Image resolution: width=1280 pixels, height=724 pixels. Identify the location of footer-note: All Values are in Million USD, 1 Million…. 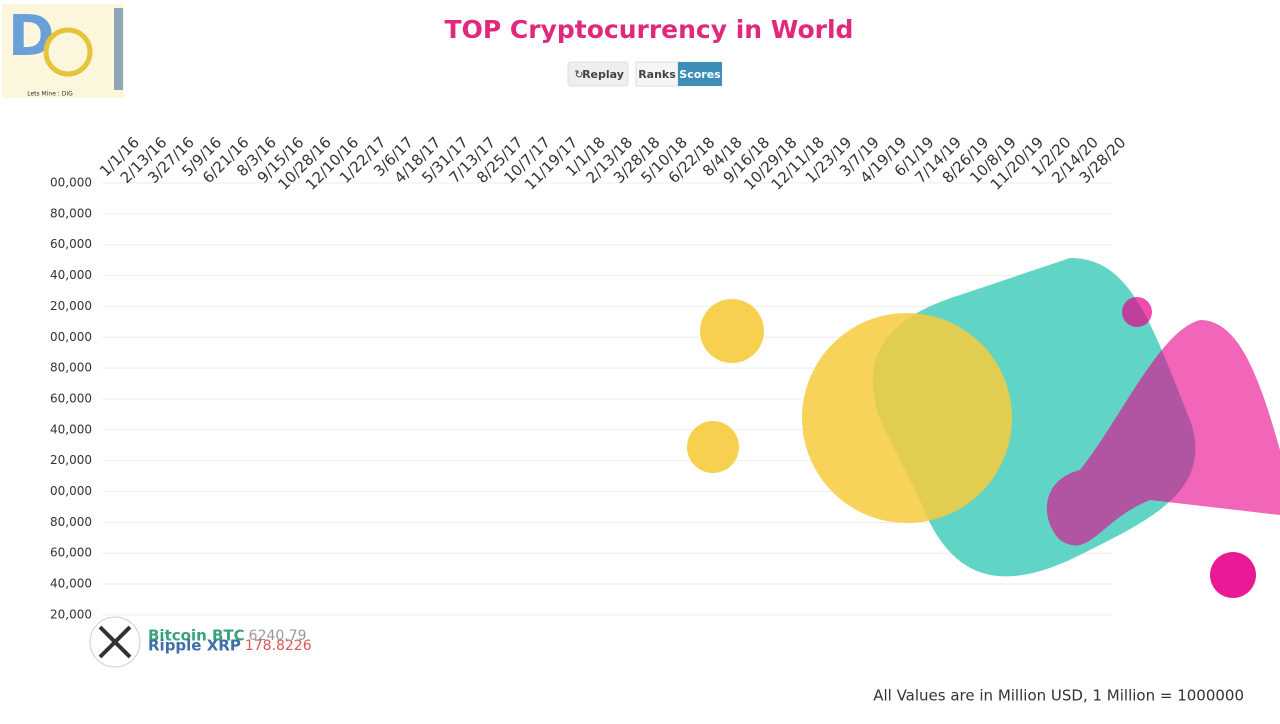
(1058, 696).